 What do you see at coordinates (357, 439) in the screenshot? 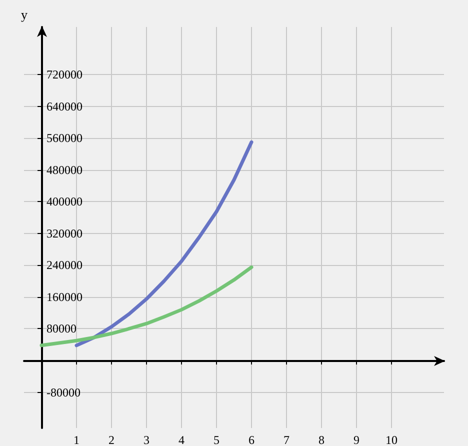
I see `x-tick-label: 9` at bounding box center [357, 439].